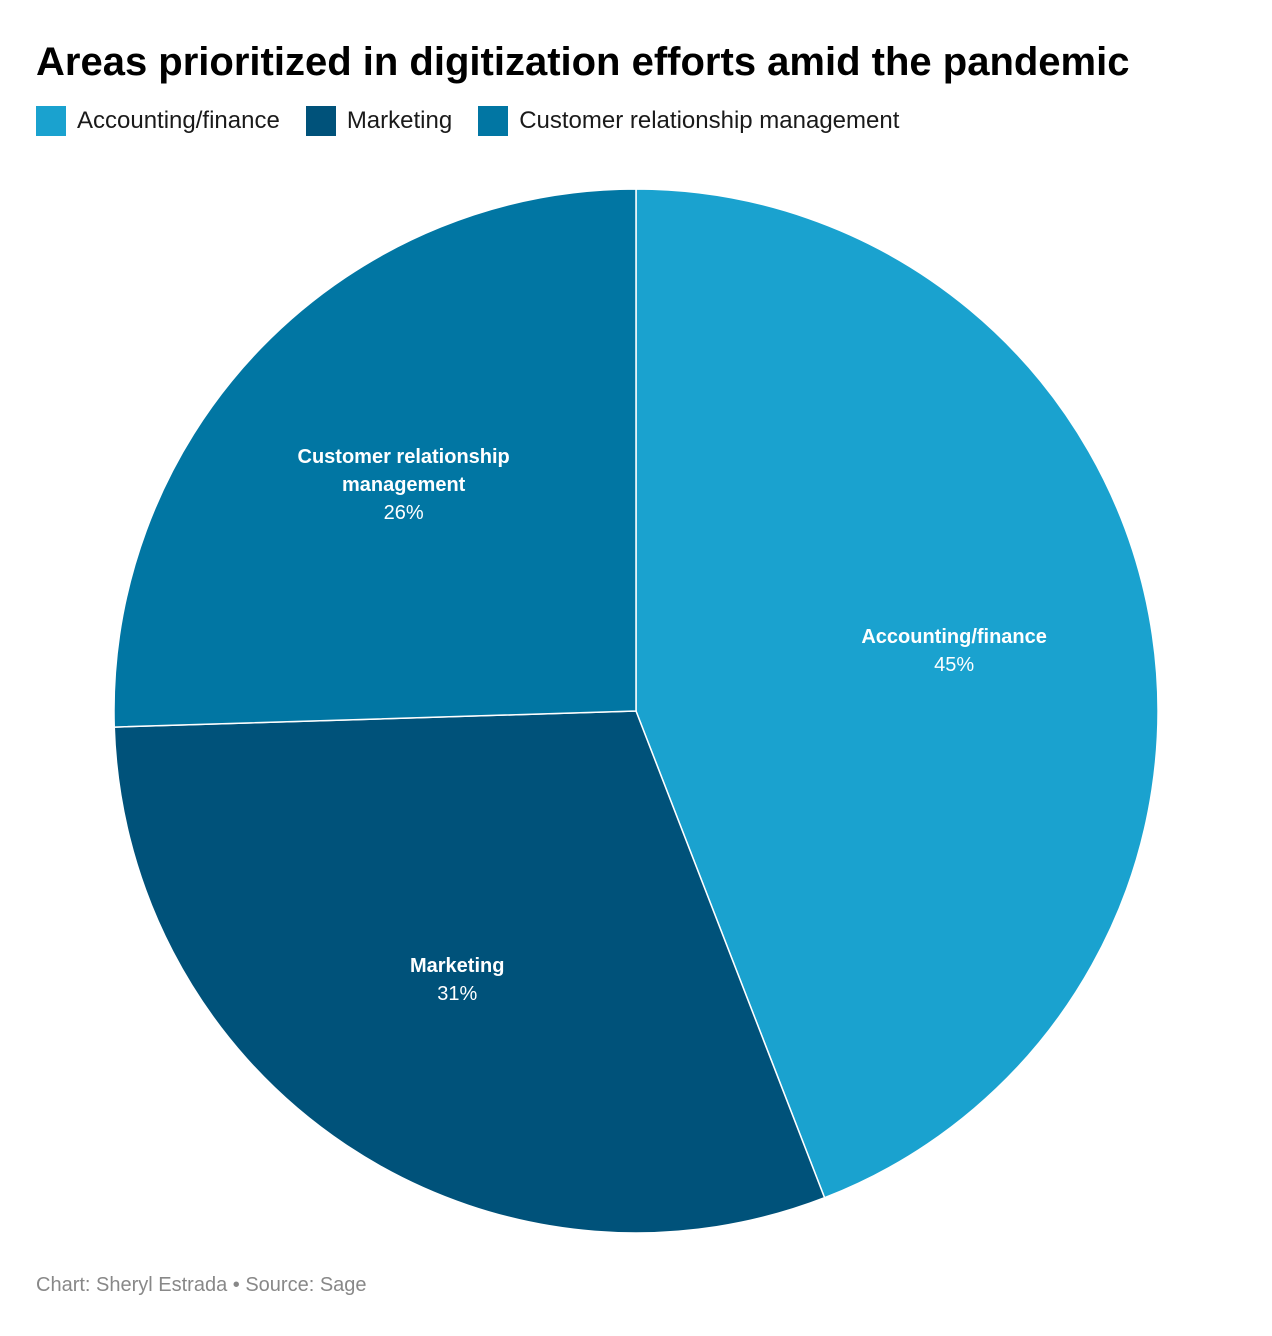 This screenshot has height=1336, width=1272. What do you see at coordinates (306, 1285) in the screenshot?
I see `chart-source: Source: Sage` at bounding box center [306, 1285].